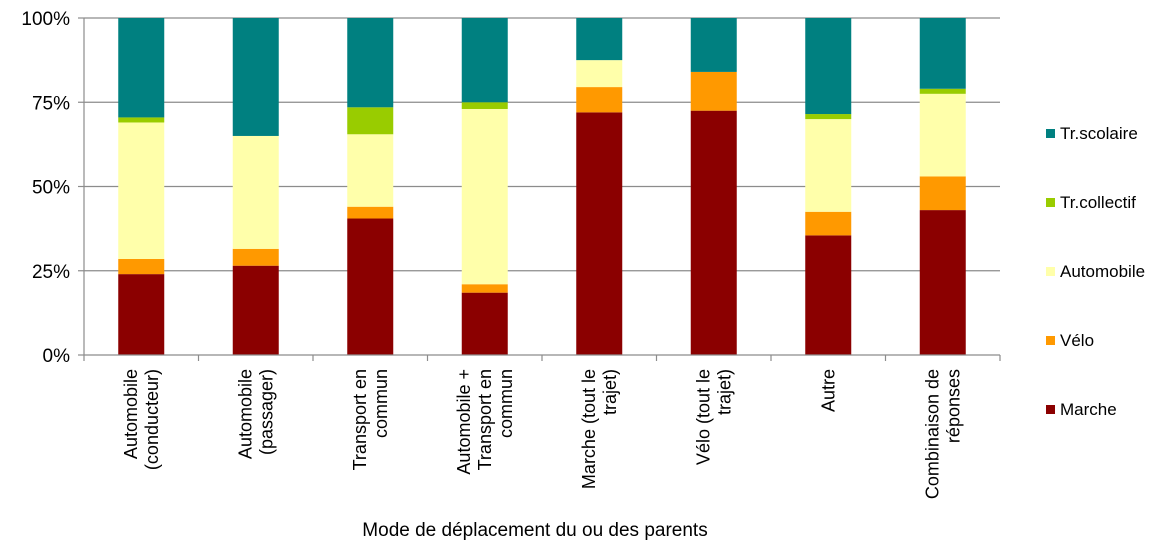 The width and height of the screenshot is (1164, 543). What do you see at coordinates (932, 434) in the screenshot?
I see `x-category-label-line: Combinaison de` at bounding box center [932, 434].